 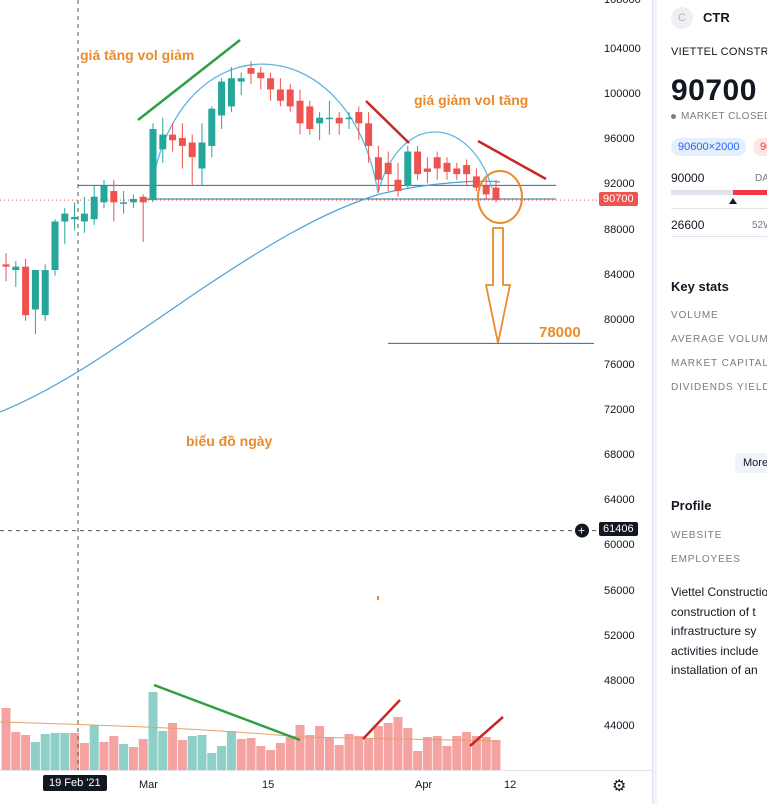 What do you see at coordinates (619, 410) in the screenshot?
I see `price-tick-label: 72000` at bounding box center [619, 410].